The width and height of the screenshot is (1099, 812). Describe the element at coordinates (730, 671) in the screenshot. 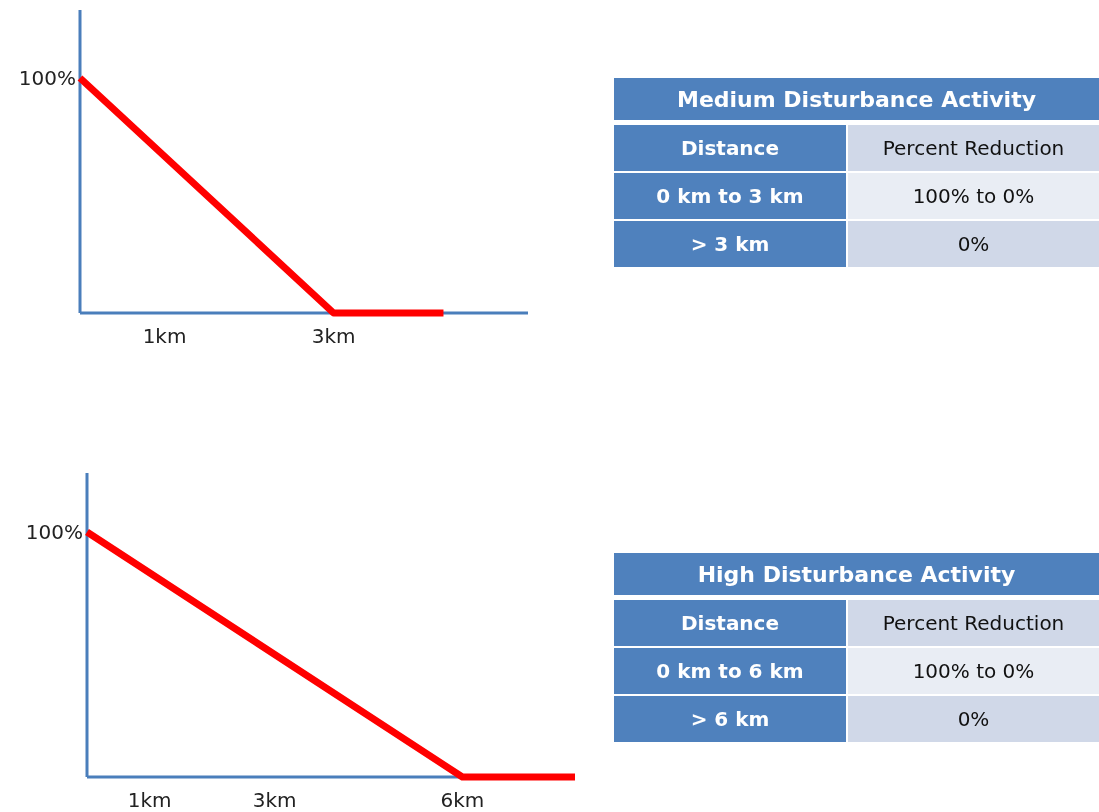

I see `text: 0 km to 6 km` at that location.